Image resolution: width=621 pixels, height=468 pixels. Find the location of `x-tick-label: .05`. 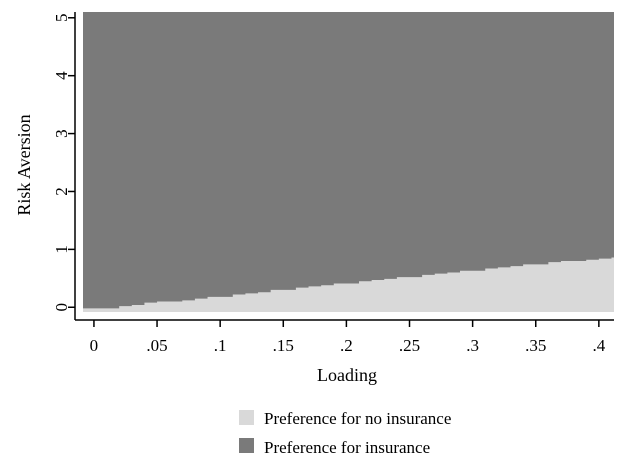

x-tick-label: .05 is located at coordinates (156, 345).